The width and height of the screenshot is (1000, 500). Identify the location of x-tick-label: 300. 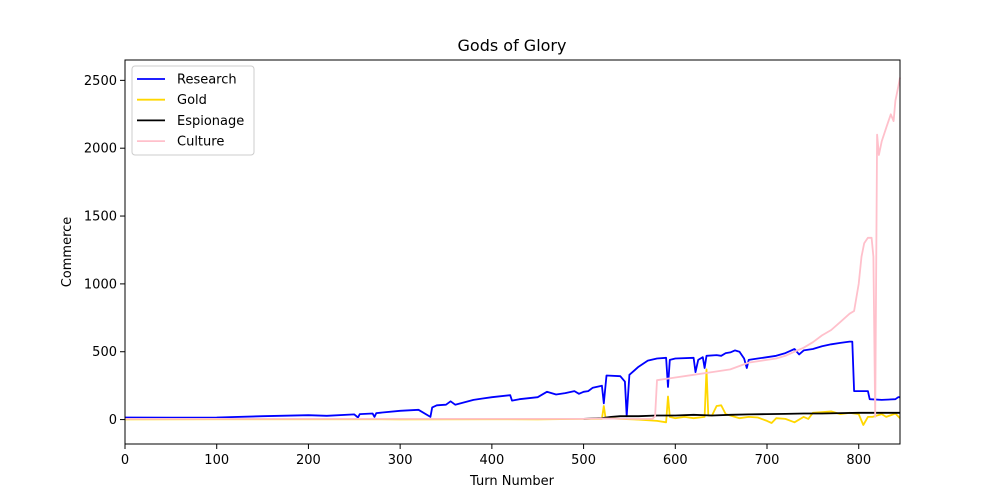
(400, 460).